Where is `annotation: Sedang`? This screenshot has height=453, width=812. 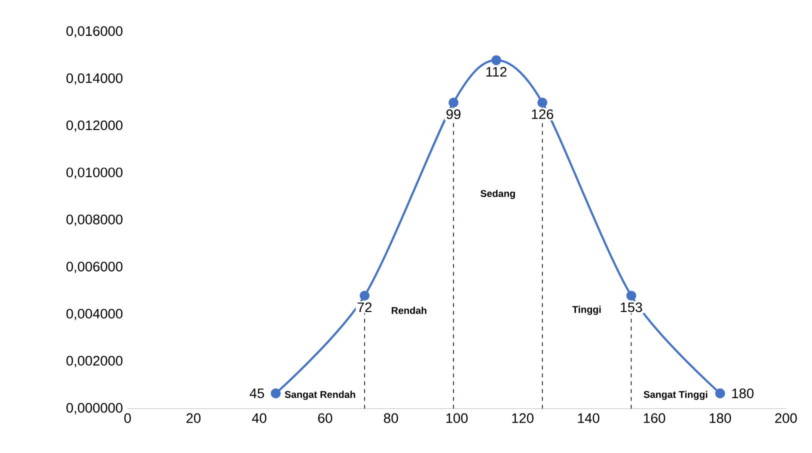 annotation: Sedang is located at coordinates (497, 195).